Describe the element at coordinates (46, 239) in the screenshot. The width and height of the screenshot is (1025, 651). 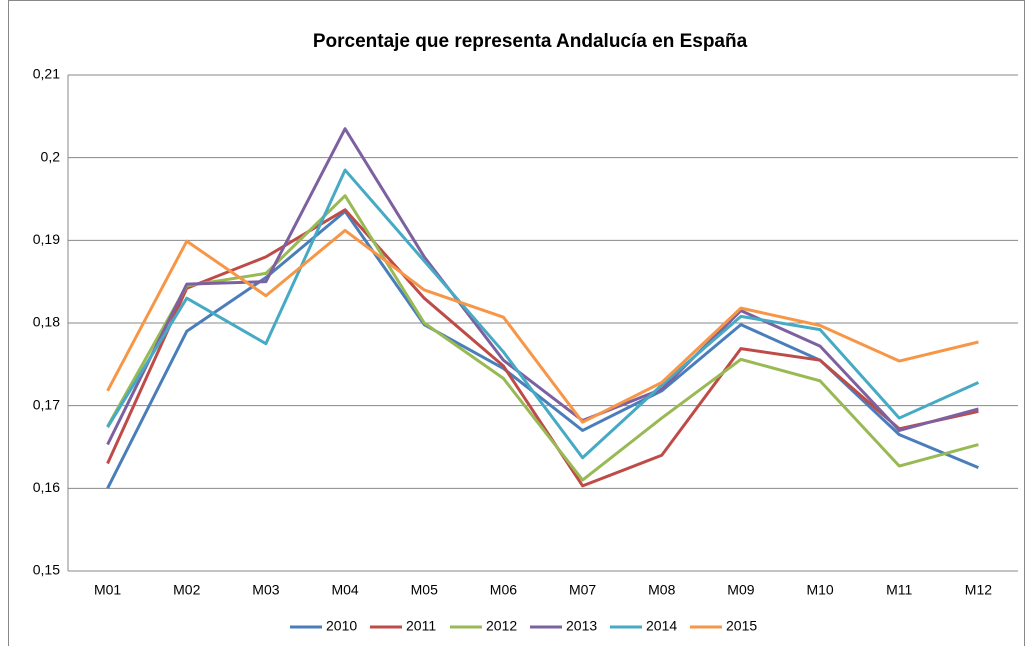
I see `y-tick-label: 0,19` at that location.